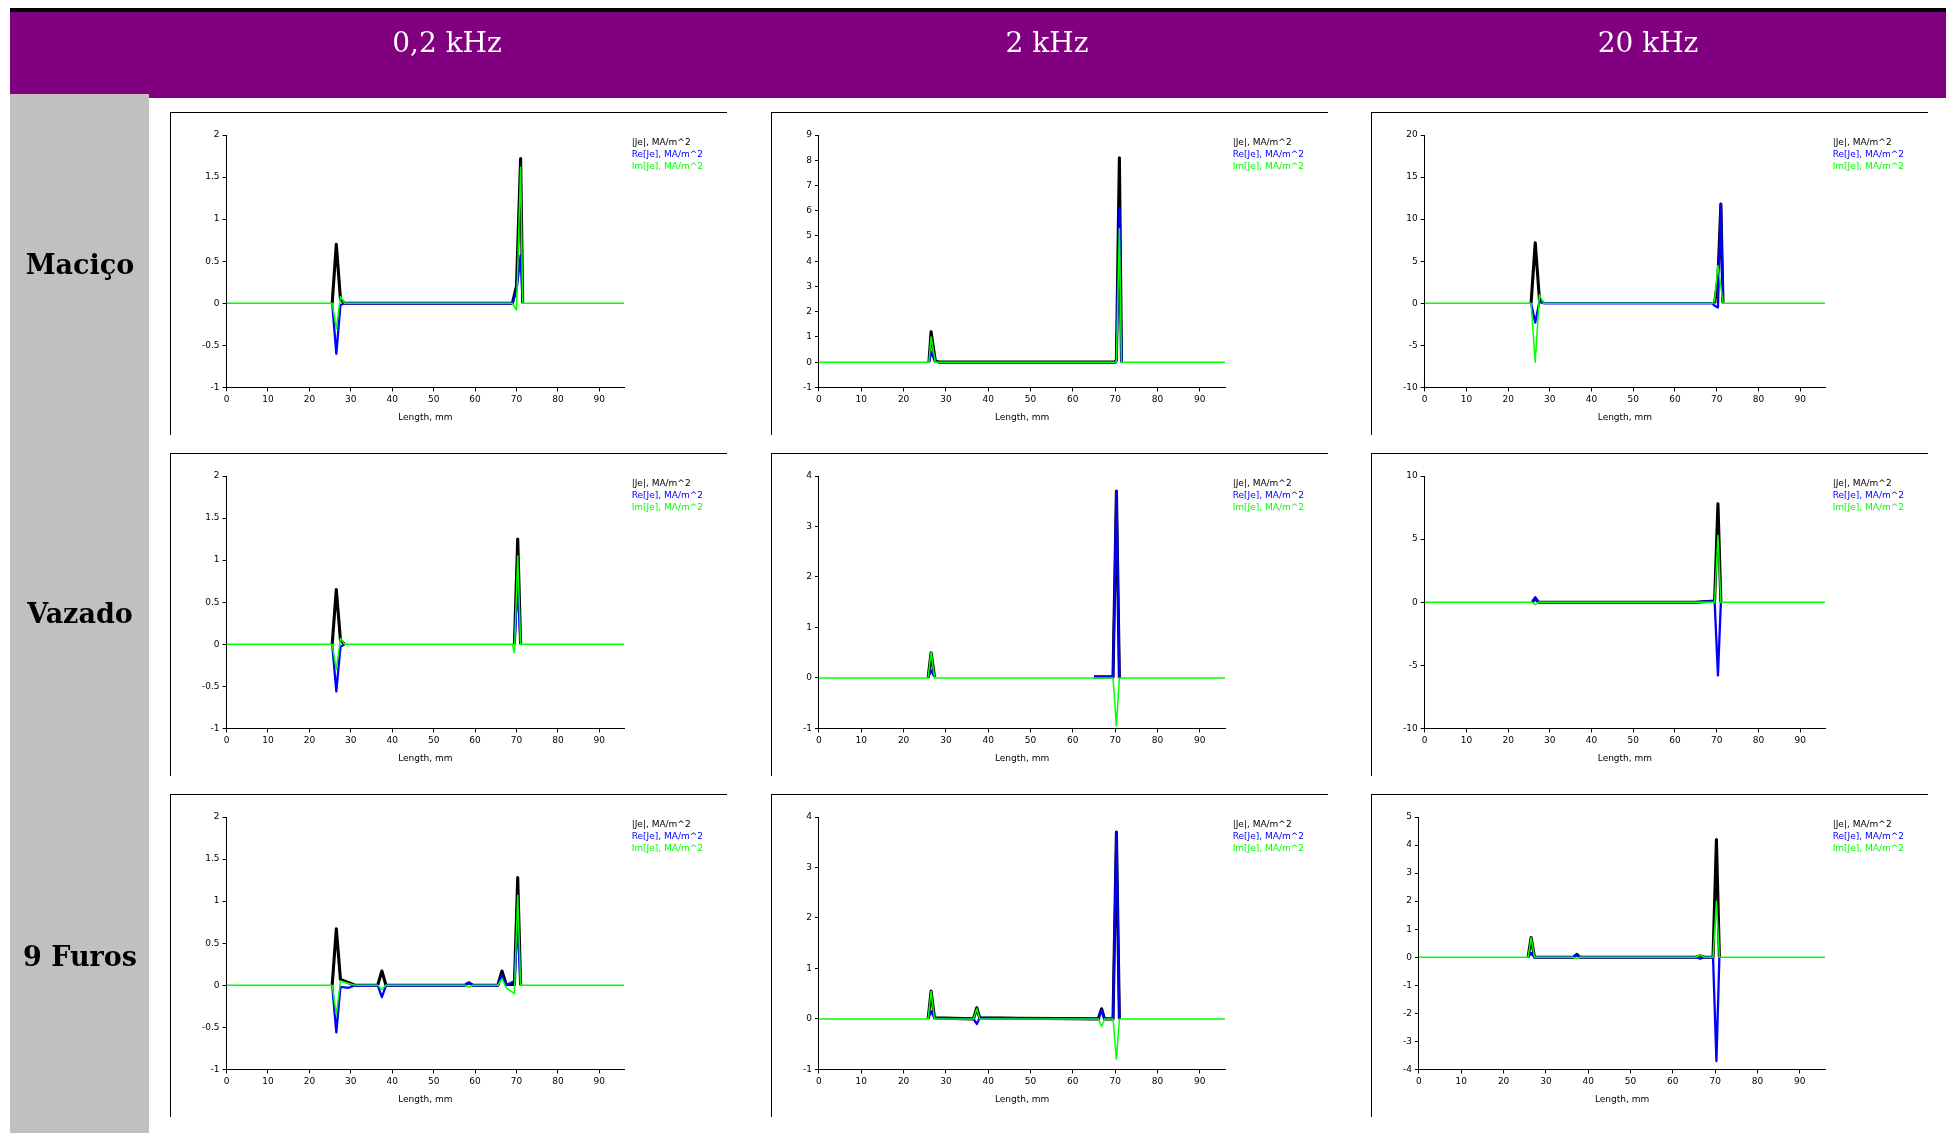  I want to click on y-tick-label: 10, so click(1412, 475).